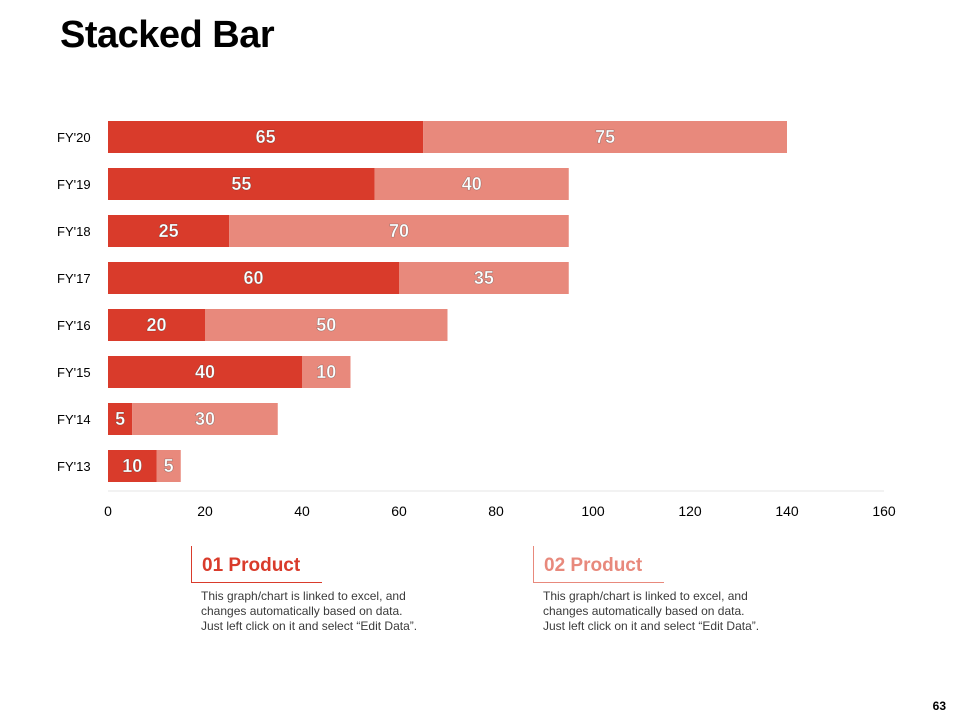 The width and height of the screenshot is (960, 720). What do you see at coordinates (593, 565) in the screenshot?
I see `legend-product-2-label: 02 Product` at bounding box center [593, 565].